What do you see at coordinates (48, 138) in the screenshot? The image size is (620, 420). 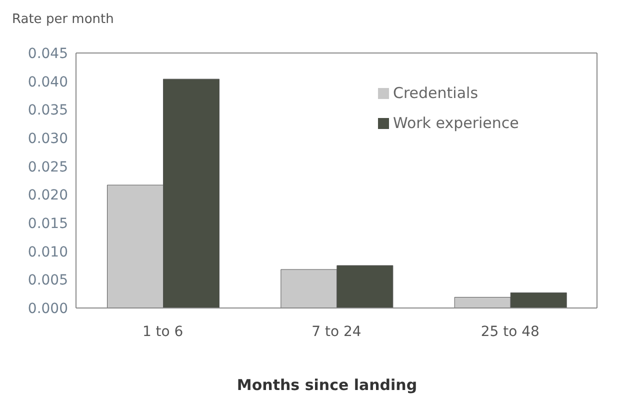 I see `y-tick-label: 0.030` at bounding box center [48, 138].